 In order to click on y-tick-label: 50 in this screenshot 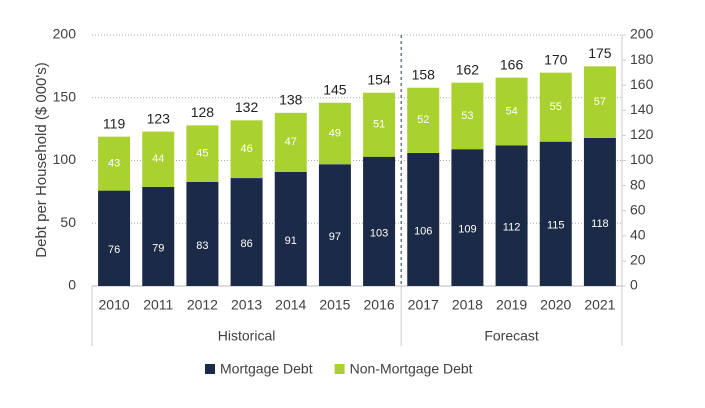, I will do `click(68, 222)`.